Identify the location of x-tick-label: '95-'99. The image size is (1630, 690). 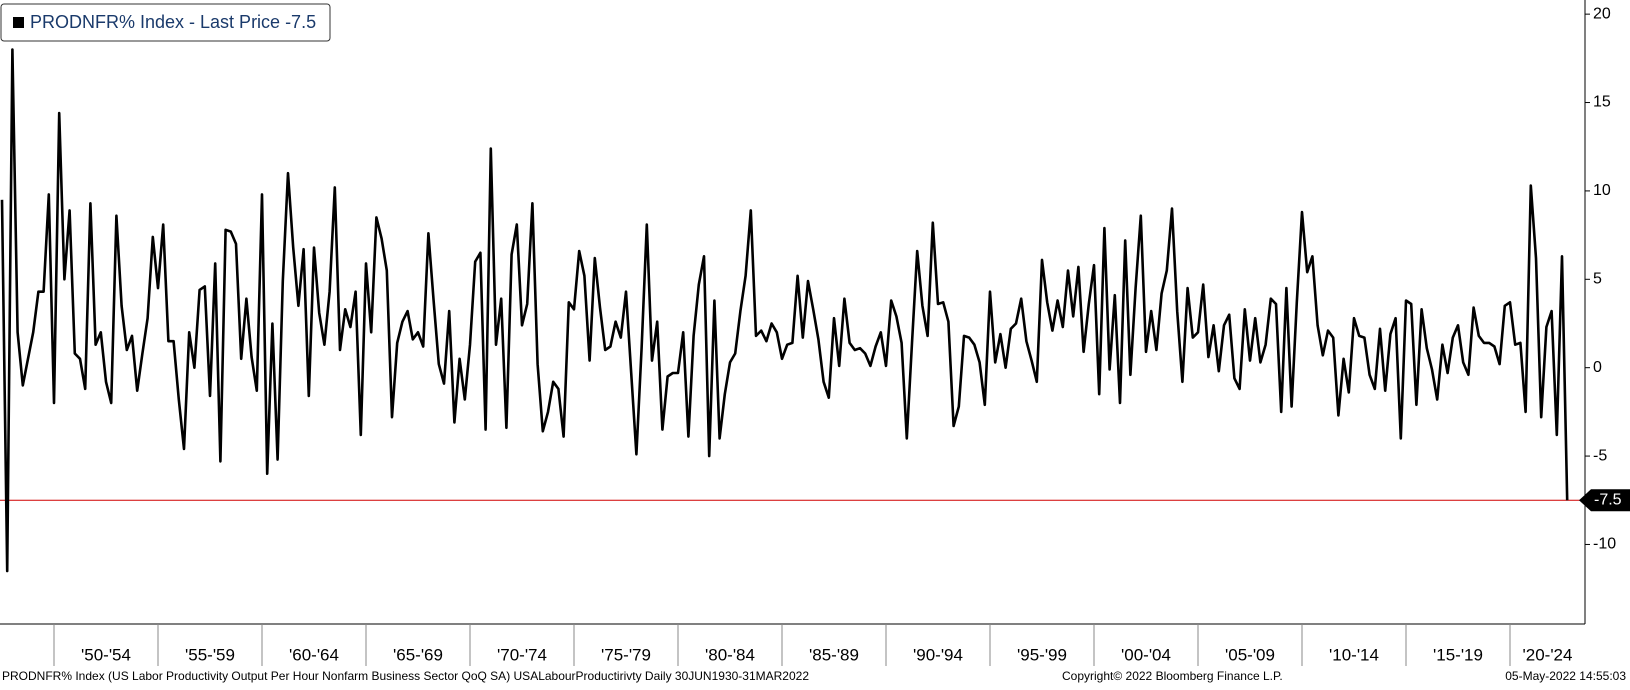
(1042, 654).